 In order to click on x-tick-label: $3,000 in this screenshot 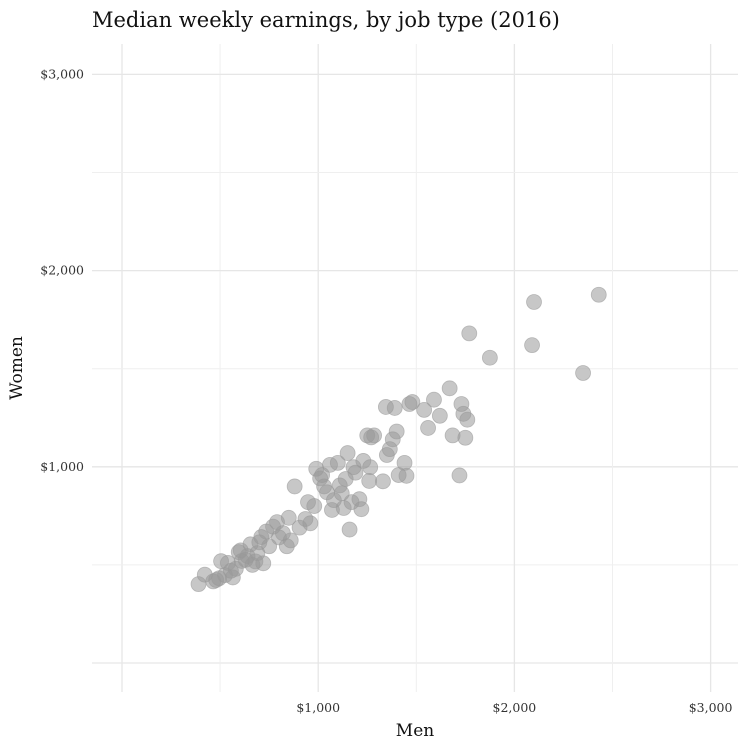, I will do `click(711, 707)`.